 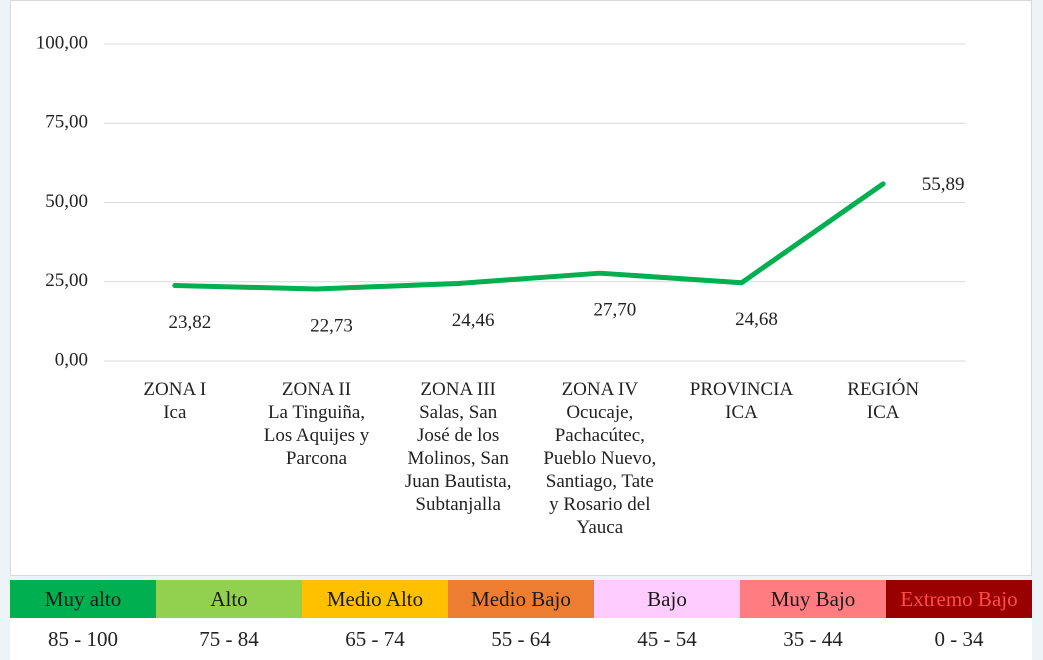 What do you see at coordinates (667, 599) in the screenshot?
I see `scale-label: Bajo` at bounding box center [667, 599].